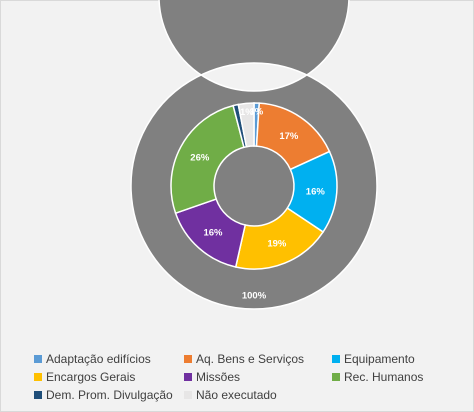 This screenshot has width=474, height=412. Describe the element at coordinates (254, 296) in the screenshot. I see `outer-data-label-0: 100%` at that location.